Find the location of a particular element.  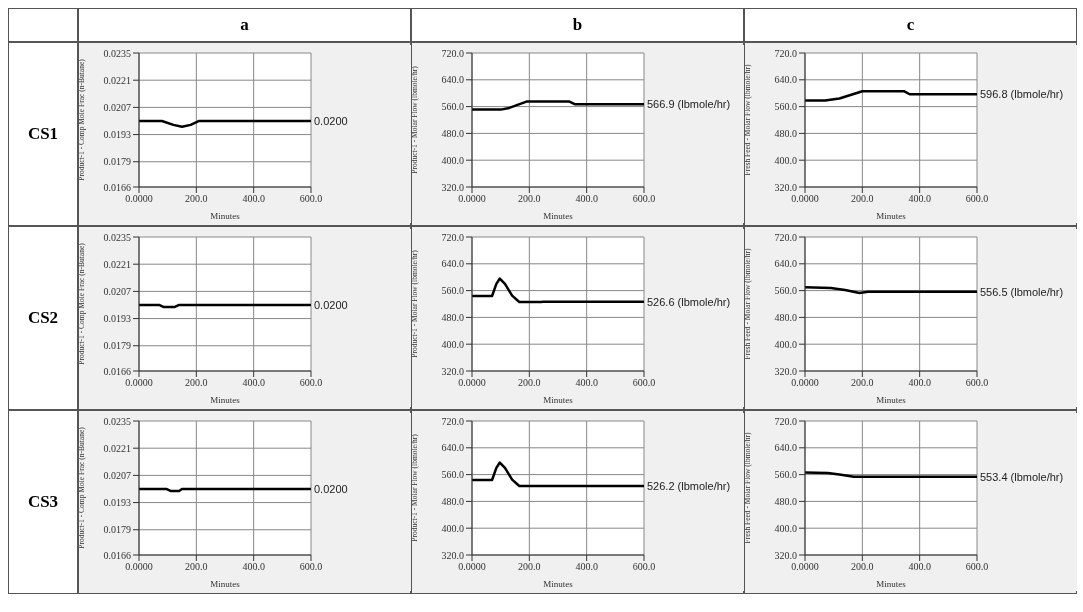

text: CS3 is located at coordinates (43, 502).